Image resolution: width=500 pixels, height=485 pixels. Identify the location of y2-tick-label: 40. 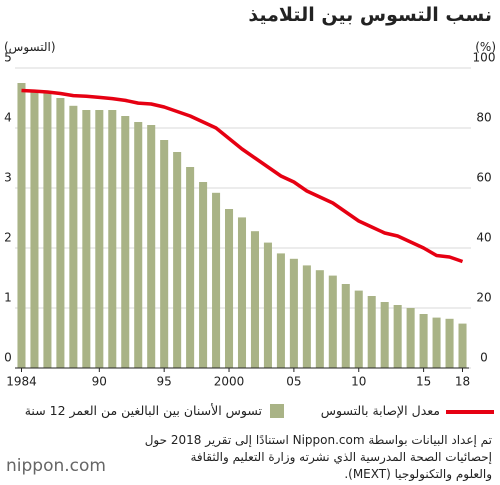
(483, 238).